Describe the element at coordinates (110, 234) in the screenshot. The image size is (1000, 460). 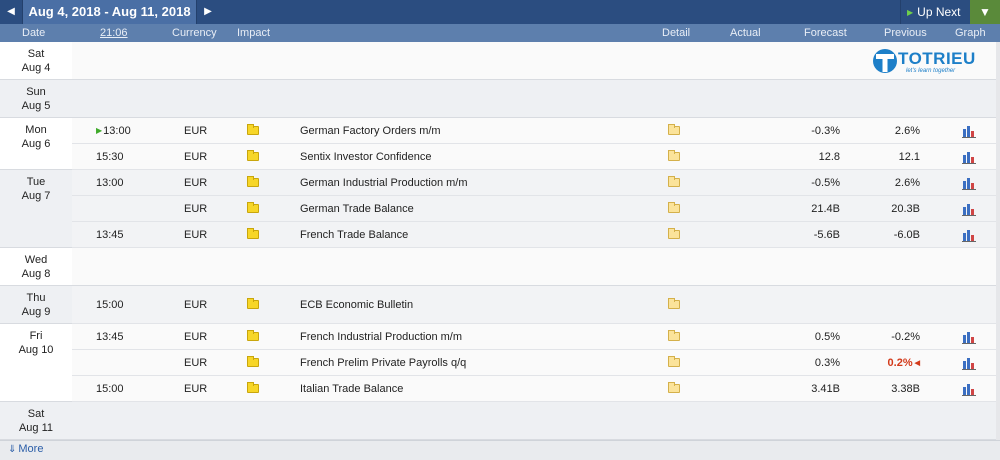
I see `event-time: 13:45` at that location.